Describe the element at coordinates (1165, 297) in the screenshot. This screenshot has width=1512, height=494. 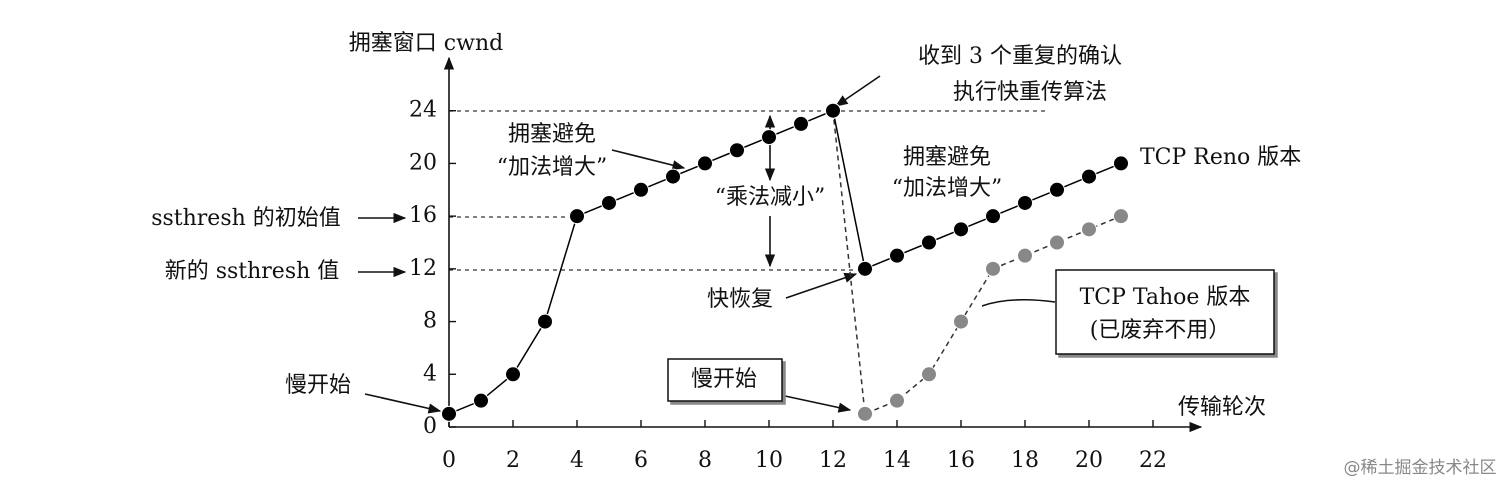
I see `legend-label: TCP Tahoe 版本` at that location.